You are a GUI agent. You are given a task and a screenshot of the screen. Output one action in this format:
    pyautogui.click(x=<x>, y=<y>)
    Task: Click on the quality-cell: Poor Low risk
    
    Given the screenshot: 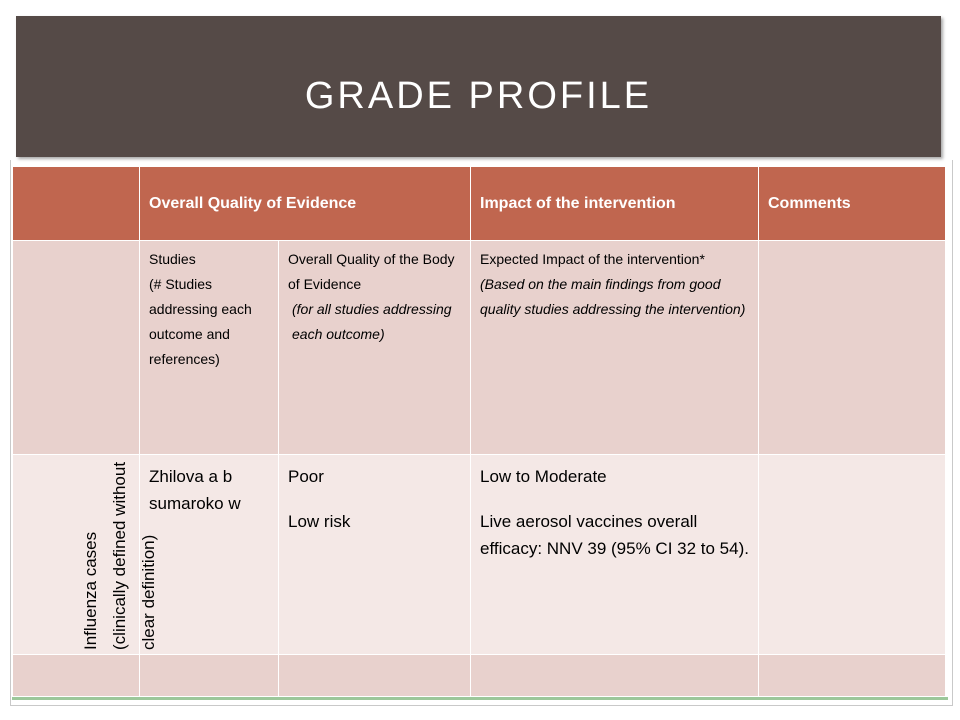 What is the action you would take?
    pyautogui.click(x=374, y=554)
    